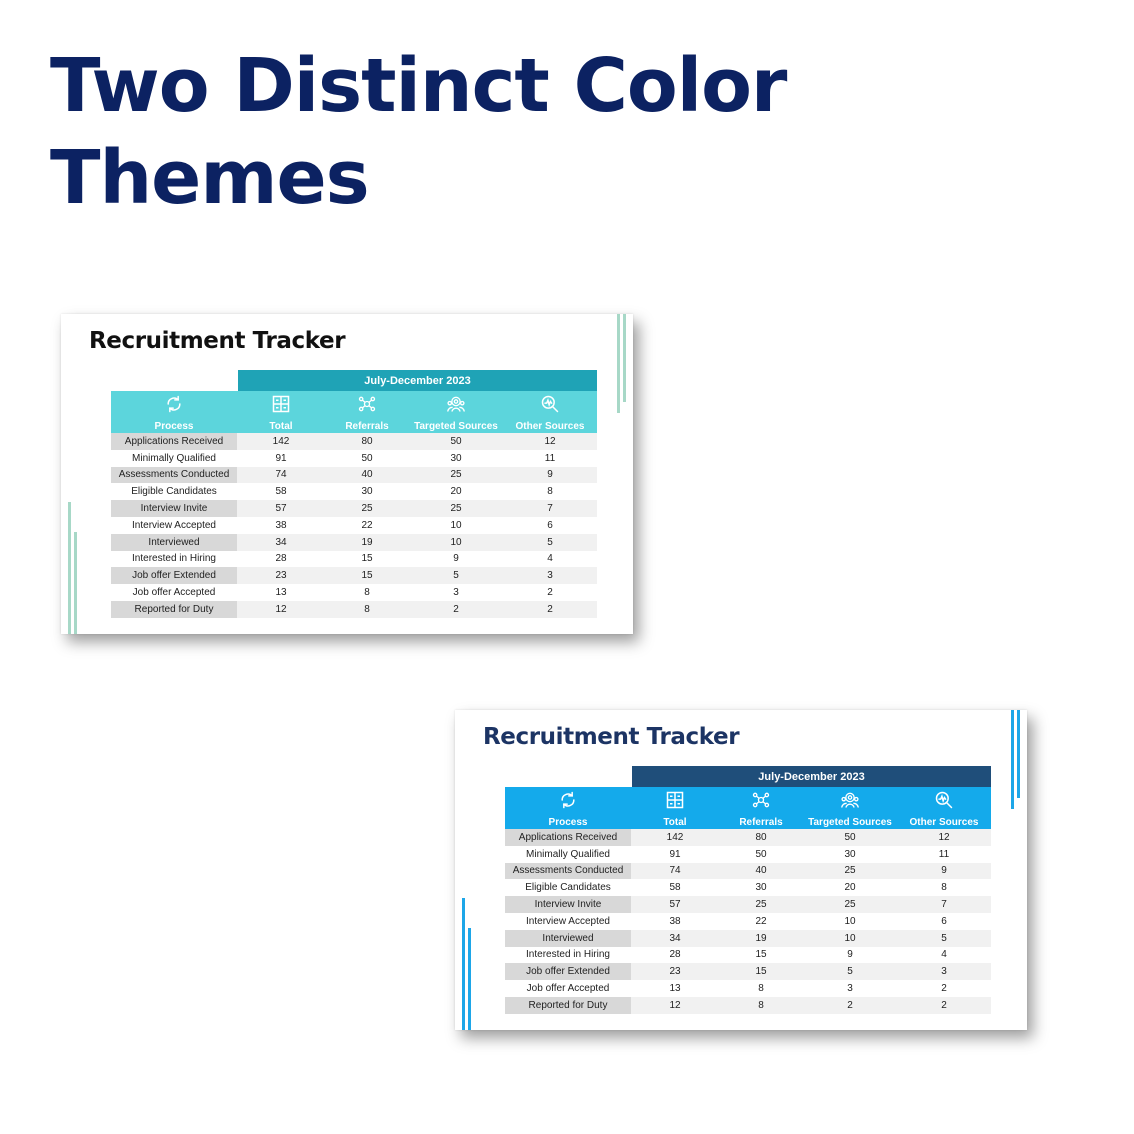 The width and height of the screenshot is (1134, 1134). What do you see at coordinates (456, 458) in the screenshot?
I see `cell-targeted-sources: 30` at bounding box center [456, 458].